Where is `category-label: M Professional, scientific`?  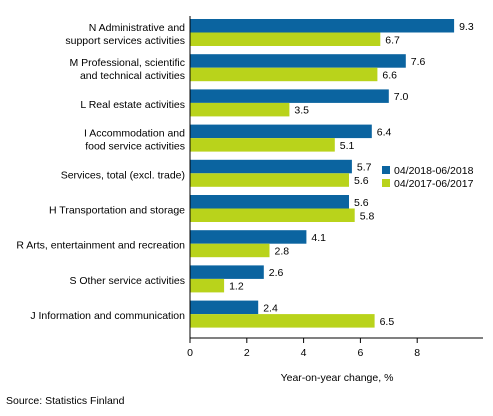 category-label: M Professional, scientific is located at coordinates (127, 63).